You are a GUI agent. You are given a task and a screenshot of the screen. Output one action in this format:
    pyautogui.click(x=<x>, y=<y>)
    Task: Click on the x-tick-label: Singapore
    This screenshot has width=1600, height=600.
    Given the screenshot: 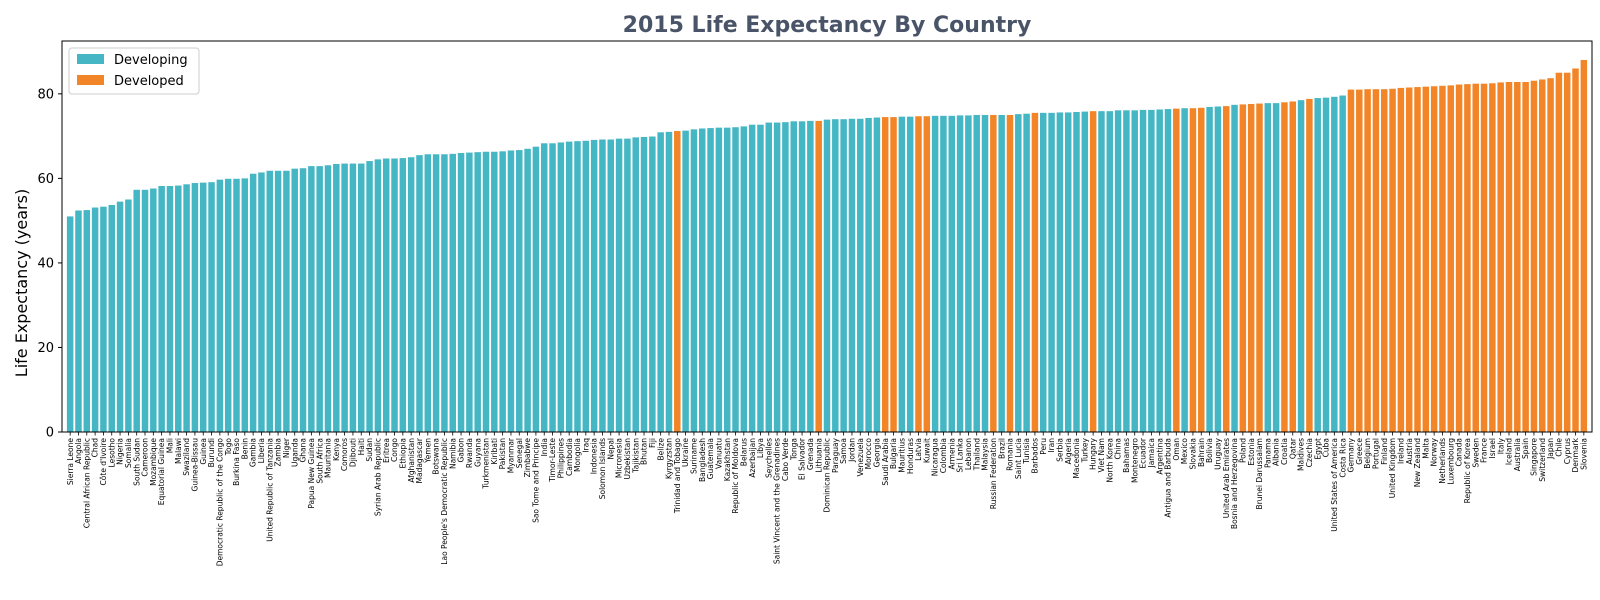 What is the action you would take?
    pyautogui.click(x=1534, y=457)
    